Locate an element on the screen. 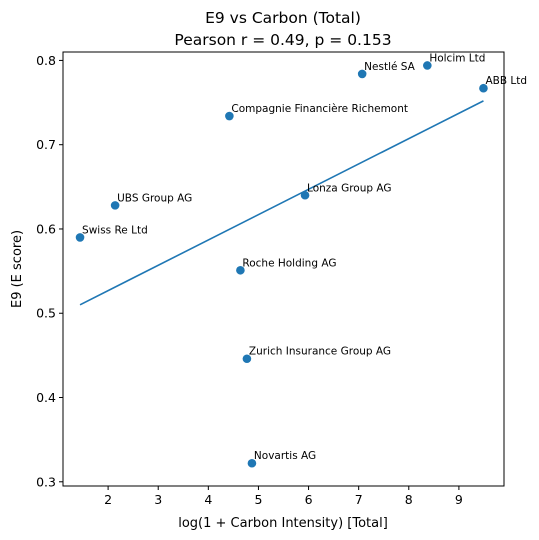 The image size is (539, 540). x-tick-label: 5 is located at coordinates (258, 499).